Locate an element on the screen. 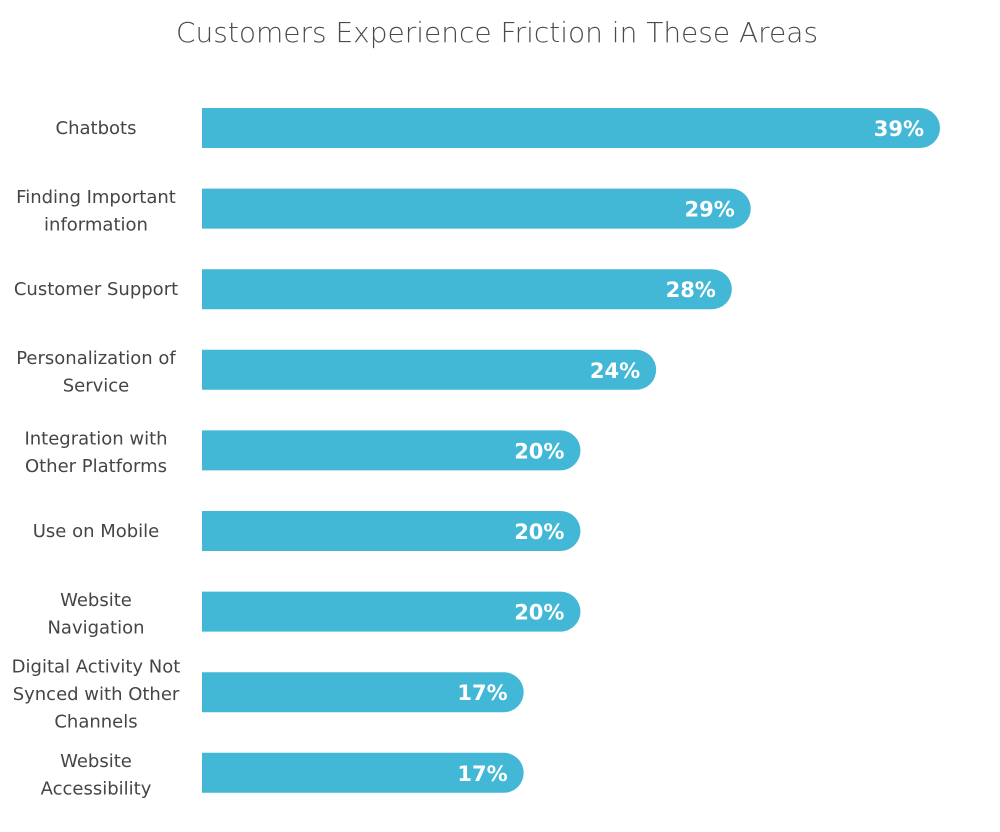 This screenshot has width=1000, height=832. category-label-line: Finding Important is located at coordinates (96, 197).